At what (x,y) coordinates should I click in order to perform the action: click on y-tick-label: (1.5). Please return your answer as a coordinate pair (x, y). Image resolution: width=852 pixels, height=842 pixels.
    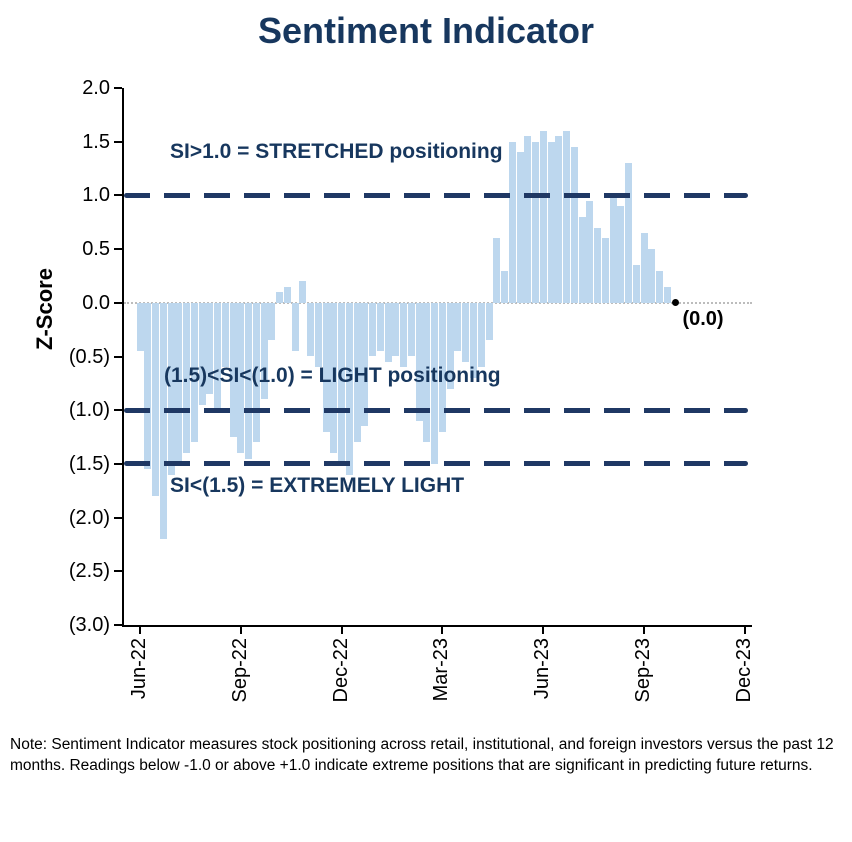
    Looking at the image, I should click on (89, 463).